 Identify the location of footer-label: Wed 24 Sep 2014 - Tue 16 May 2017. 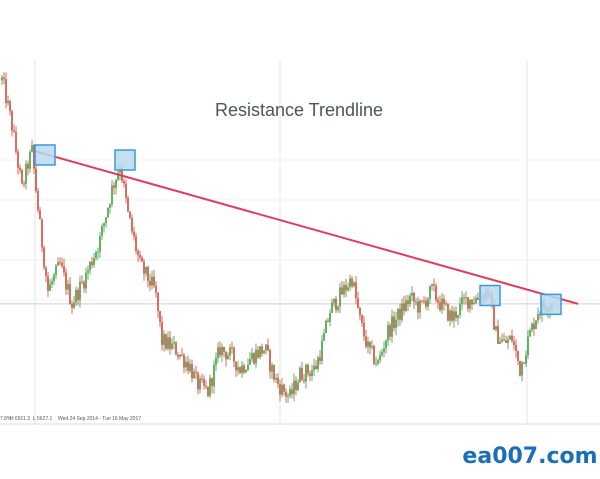
(99, 419).